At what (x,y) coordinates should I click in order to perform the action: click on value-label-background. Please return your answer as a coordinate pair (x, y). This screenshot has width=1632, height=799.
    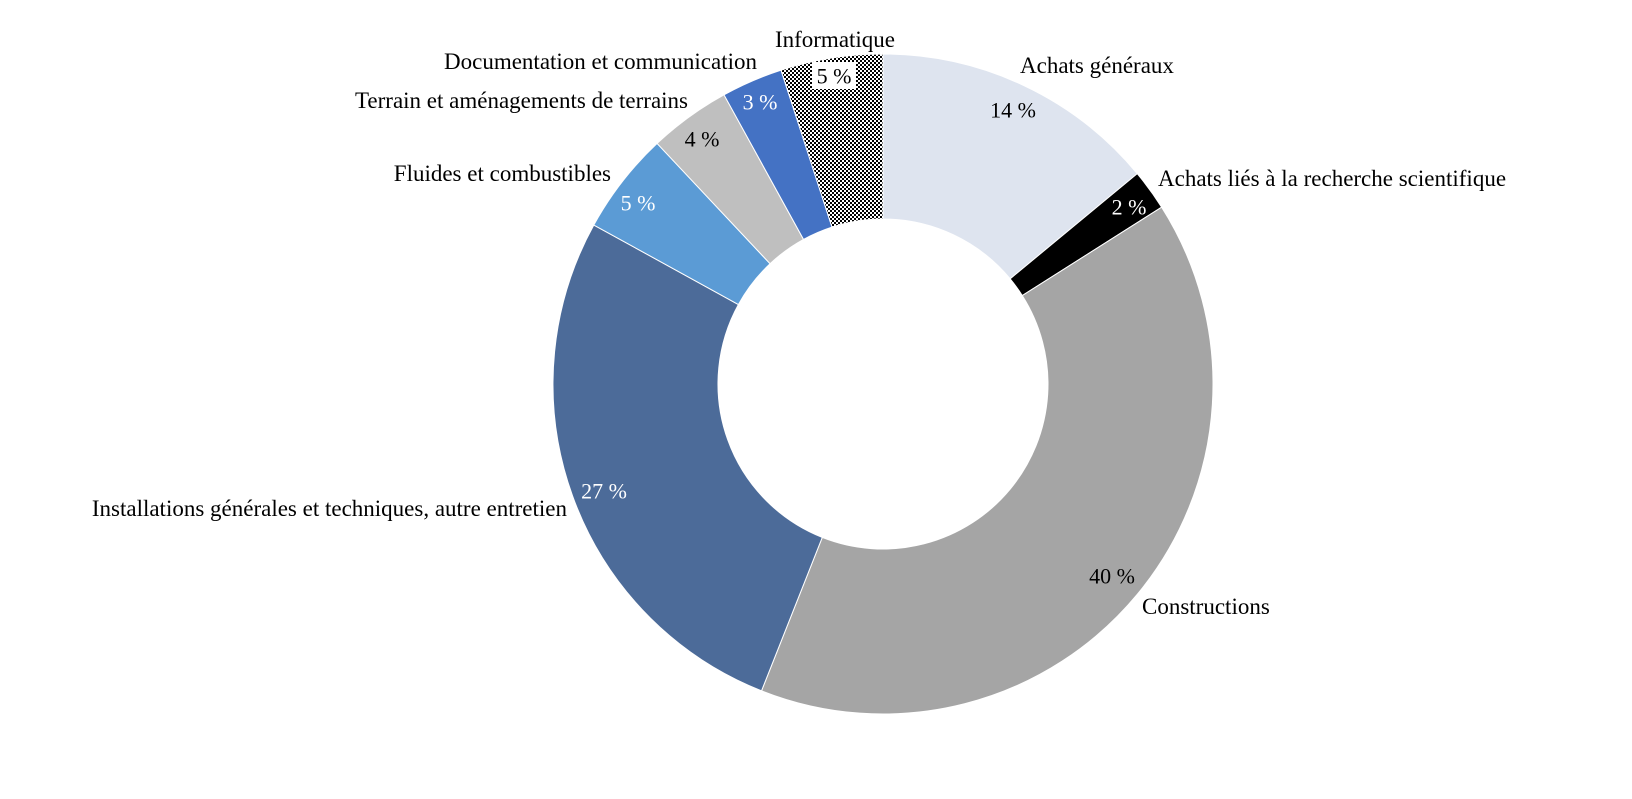
    Looking at the image, I should click on (834, 75).